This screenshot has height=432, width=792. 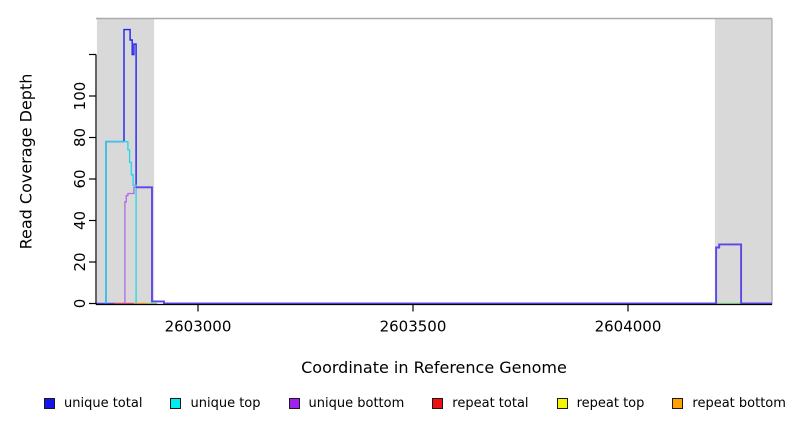 What do you see at coordinates (80, 261) in the screenshot?
I see `y-tick-label: 20` at bounding box center [80, 261].